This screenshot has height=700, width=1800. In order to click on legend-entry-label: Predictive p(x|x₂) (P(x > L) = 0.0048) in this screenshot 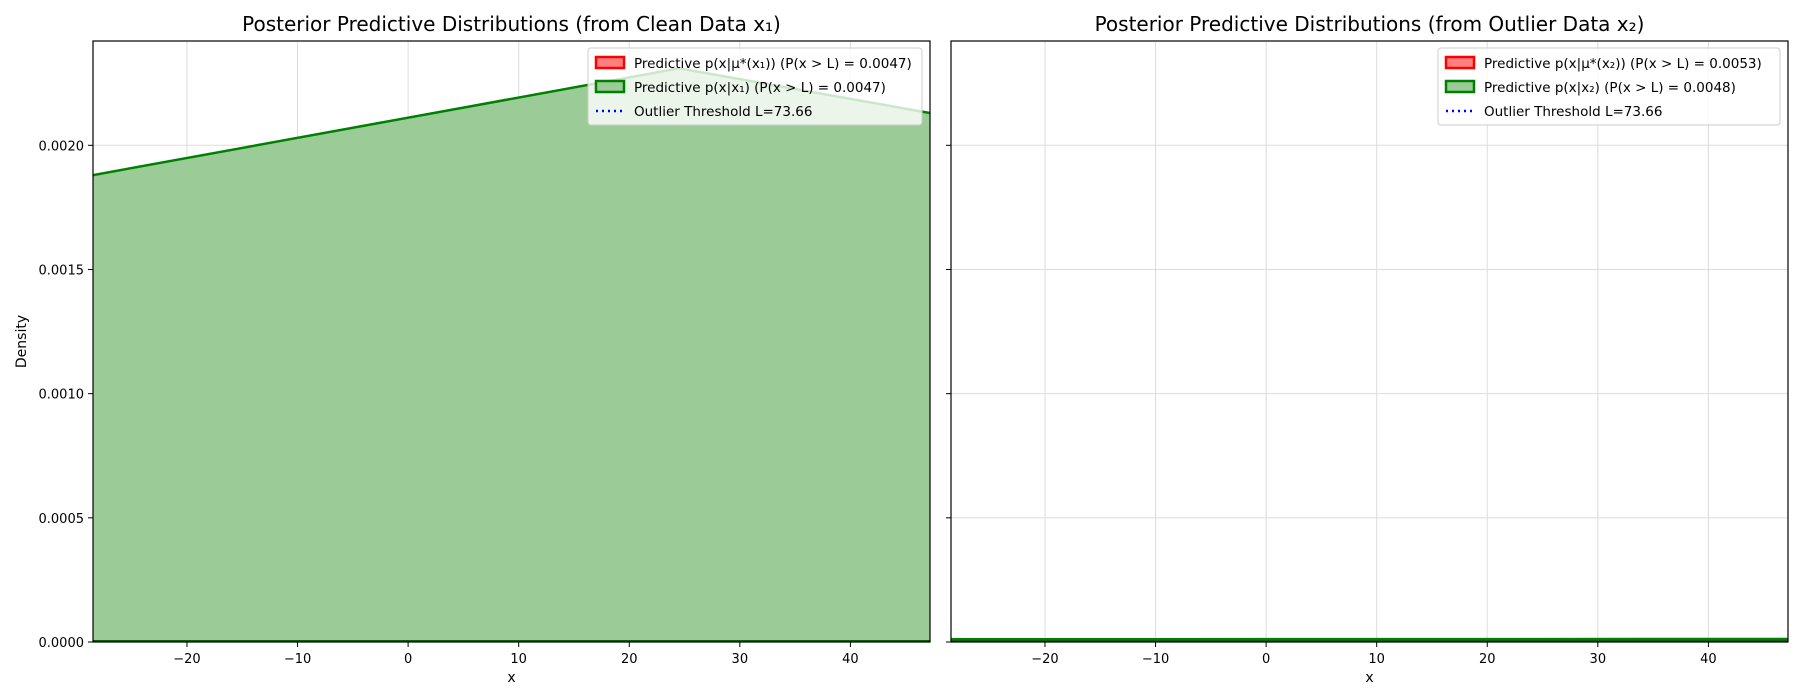, I will do `click(1610, 88)`.